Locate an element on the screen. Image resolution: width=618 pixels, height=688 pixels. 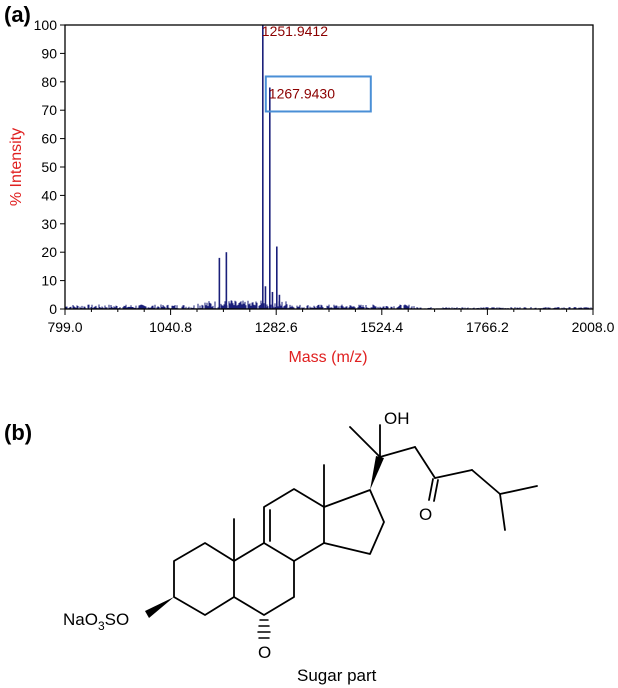
y-tick-label-50: 50 is located at coordinates (49, 167).